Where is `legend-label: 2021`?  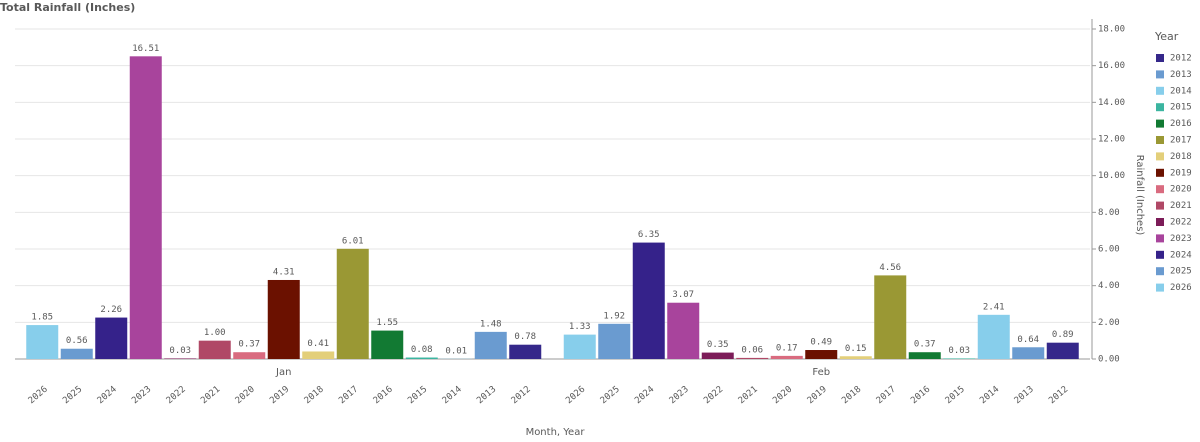 legend-label: 2021 is located at coordinates (1181, 206).